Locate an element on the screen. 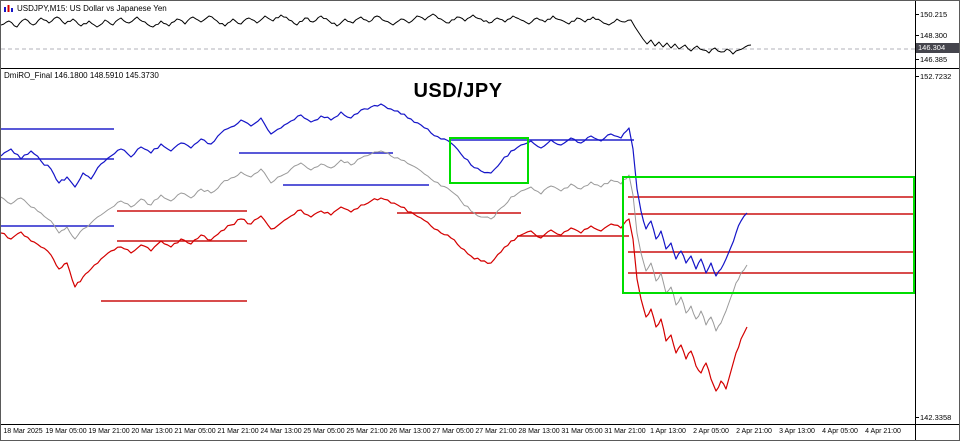  time-axis-label: 26 Mar 13:00 is located at coordinates (410, 431).